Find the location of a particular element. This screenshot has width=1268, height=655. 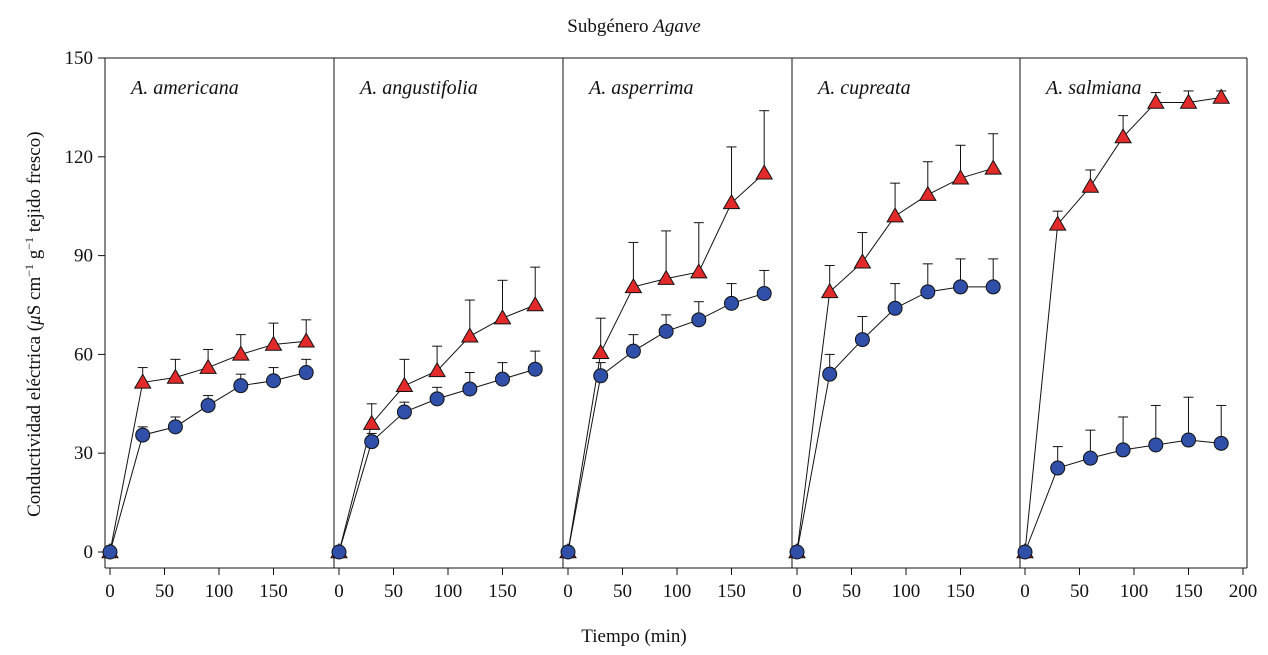

panel-label: A. angustifolia is located at coordinates (418, 88).